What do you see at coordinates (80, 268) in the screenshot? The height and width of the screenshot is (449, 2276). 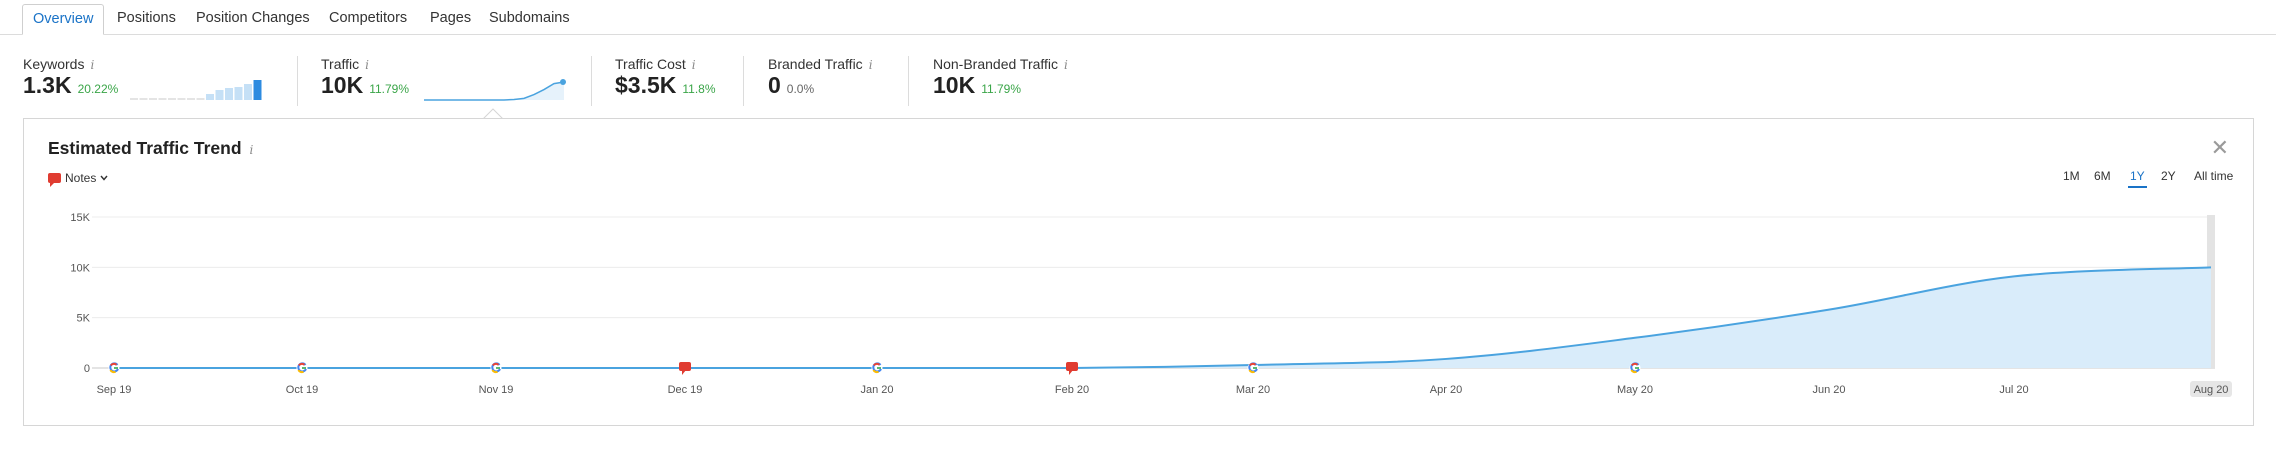 I see `y-tick-label: 10K` at bounding box center [80, 268].